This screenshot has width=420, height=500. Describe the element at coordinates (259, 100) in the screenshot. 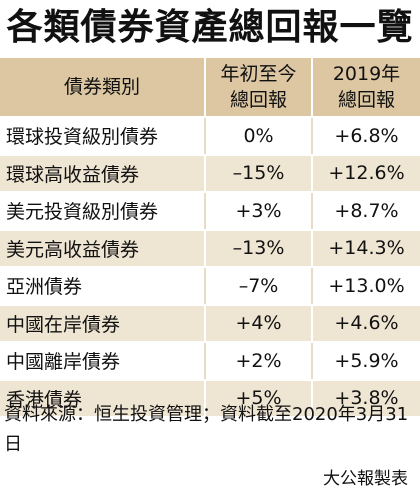

I see `header-ytd-line2: 總回報` at that location.